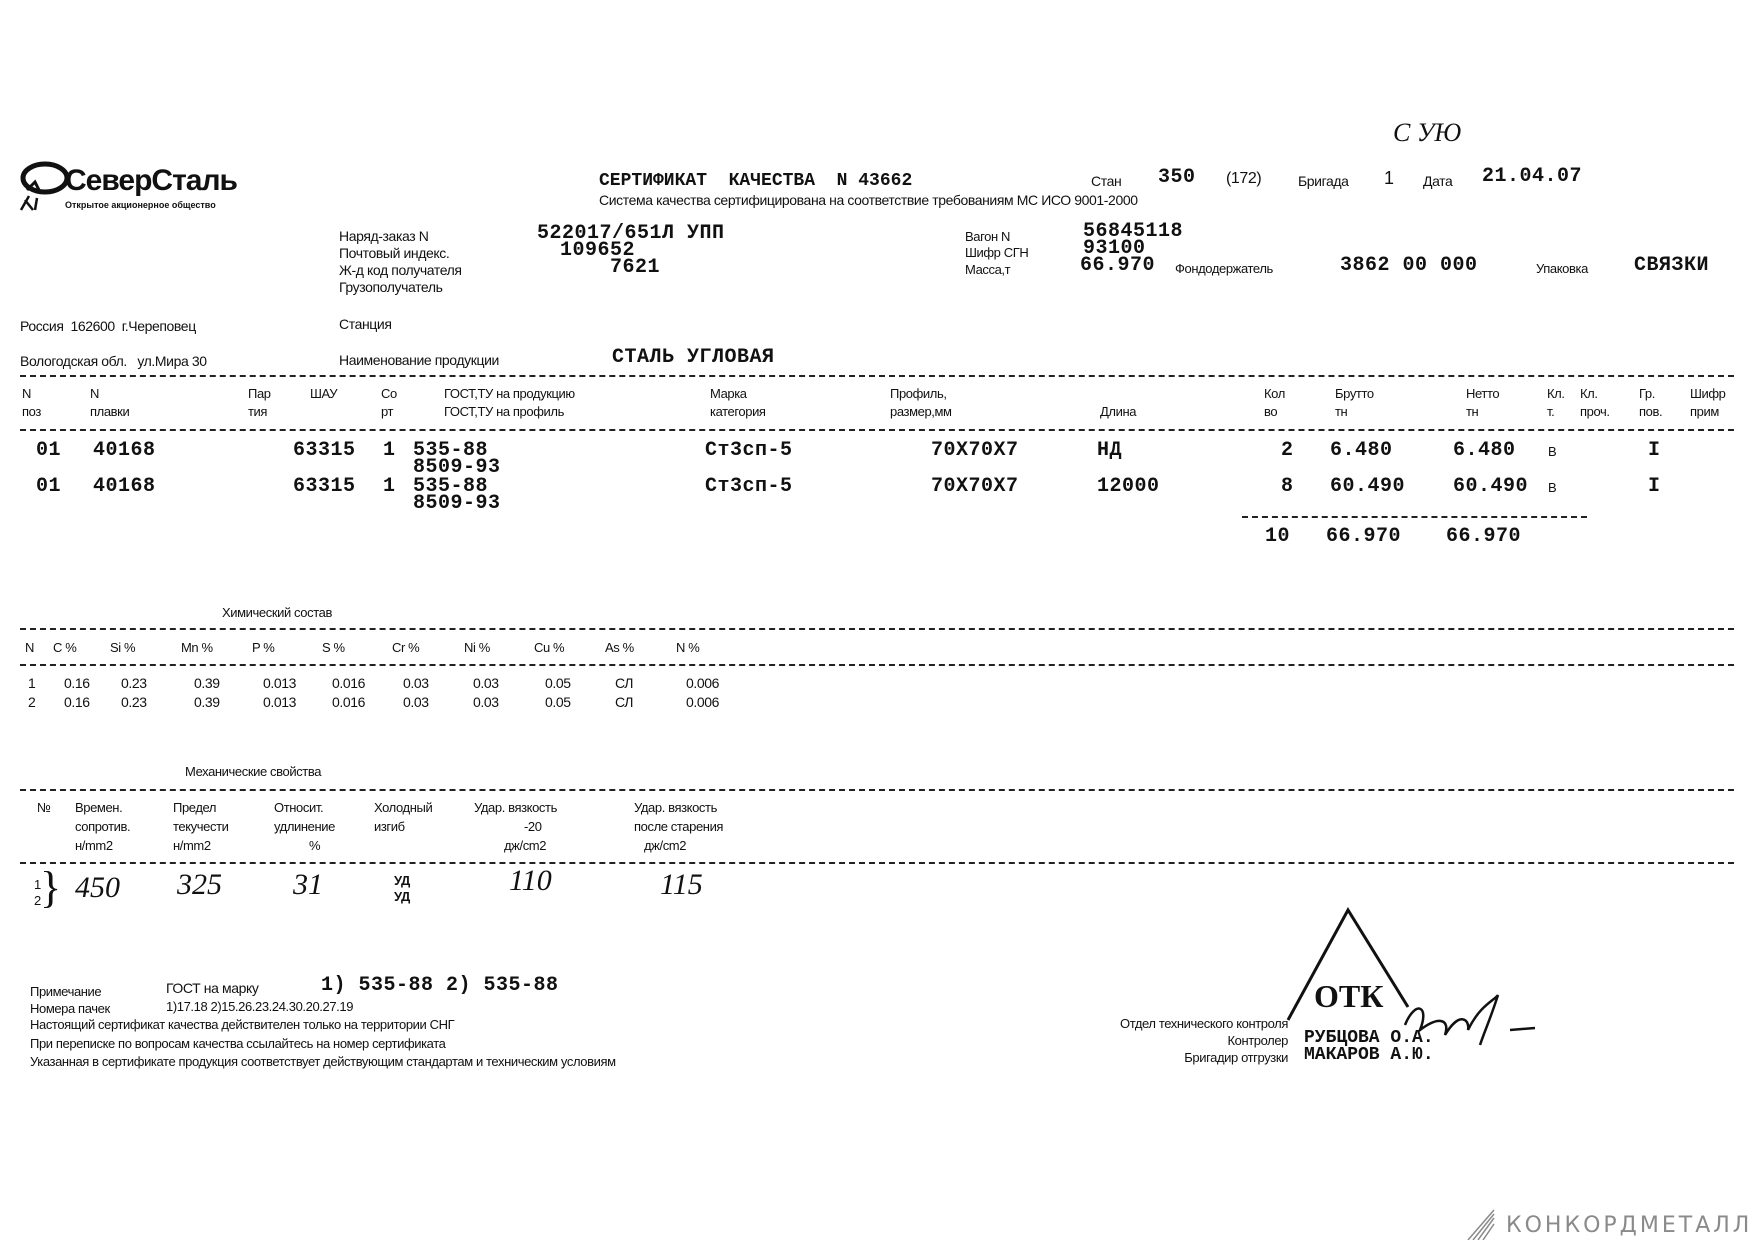 This screenshot has height=1240, width=1754. I want to click on postal-label: Почтовый индекс., so click(394, 253).